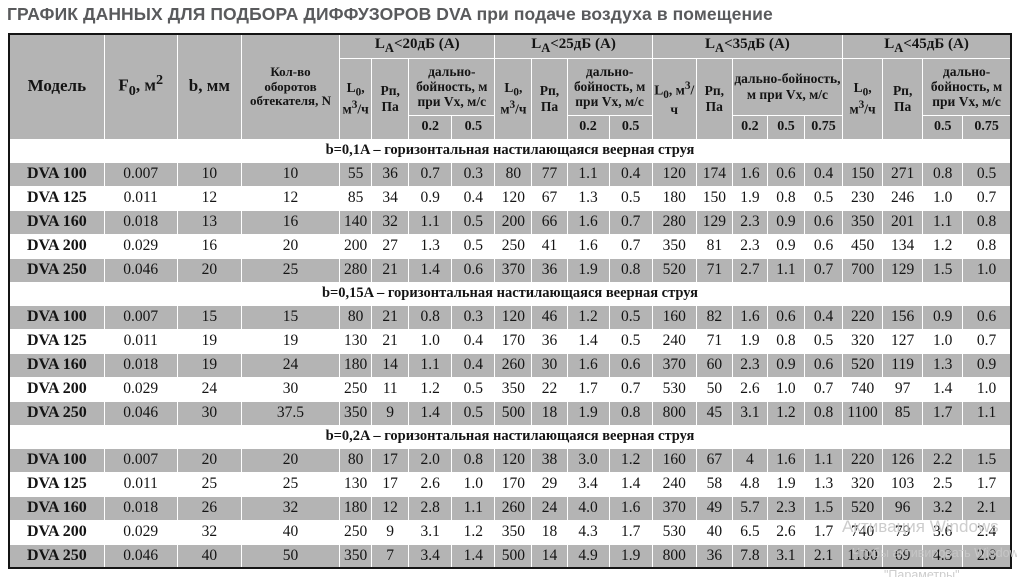 Image resolution: width=1017 pixels, height=577 pixels. What do you see at coordinates (714, 174) in the screenshot?
I see `data-cell: 174` at bounding box center [714, 174].